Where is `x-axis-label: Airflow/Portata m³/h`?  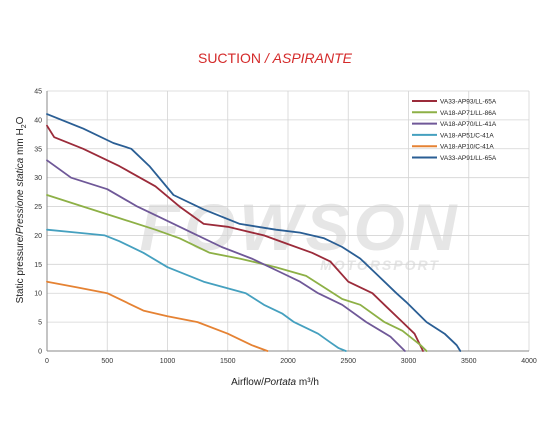
x-axis-label: Airflow/Portata m³/h is located at coordinates (275, 382).